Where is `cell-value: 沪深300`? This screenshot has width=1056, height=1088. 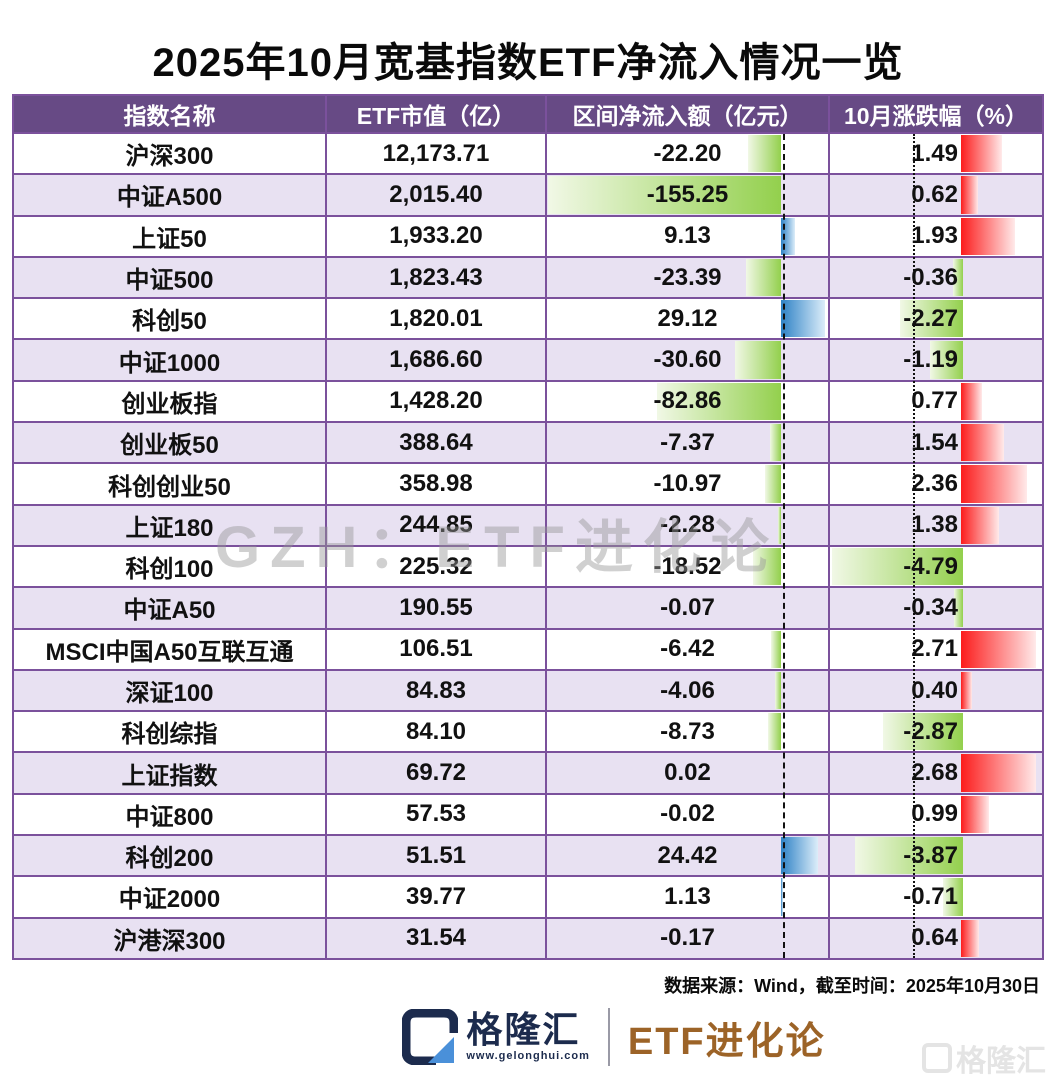
cell-value: 沪深300 is located at coordinates (169, 157).